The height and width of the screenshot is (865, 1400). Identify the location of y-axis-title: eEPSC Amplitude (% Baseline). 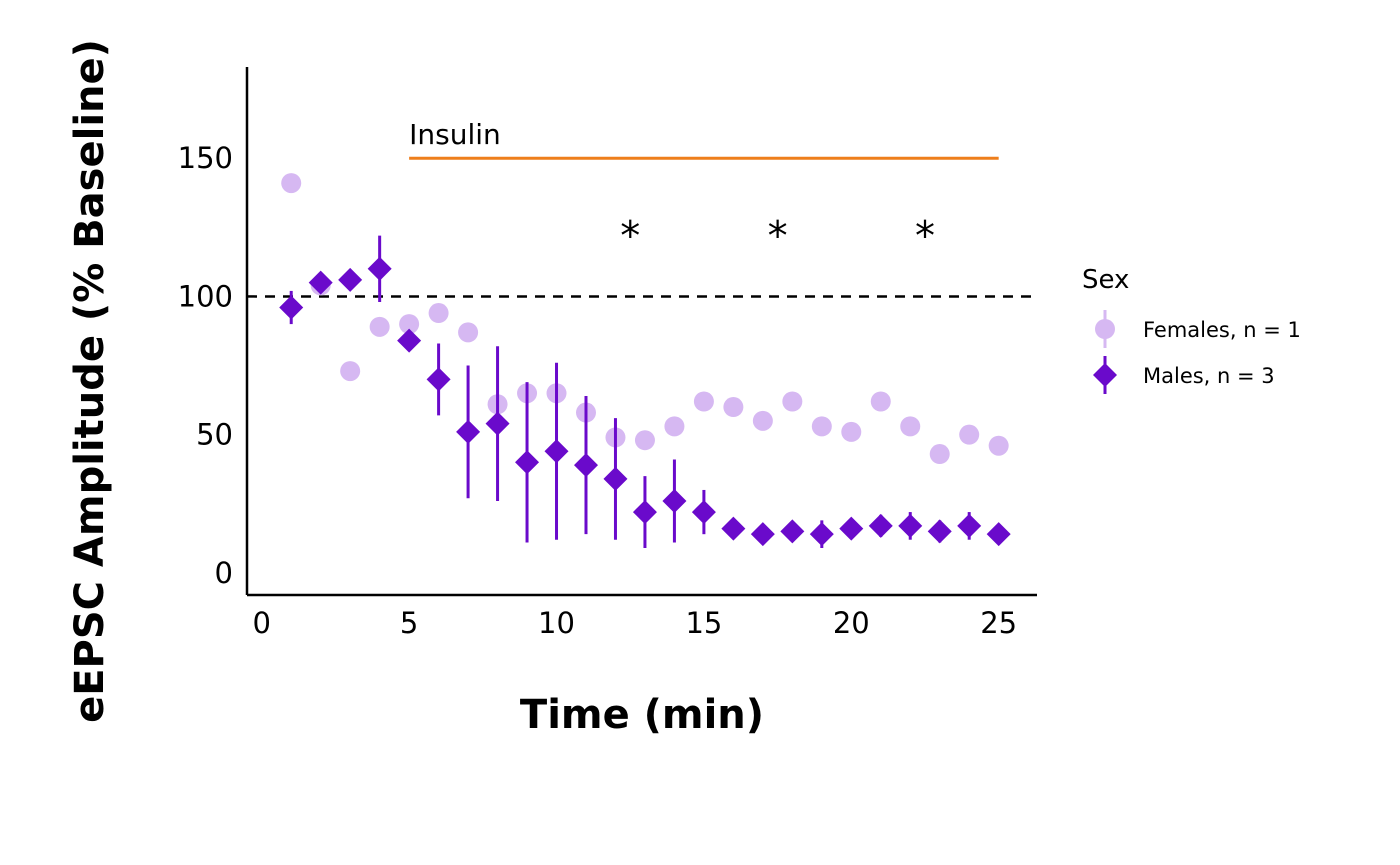
(90, 381).